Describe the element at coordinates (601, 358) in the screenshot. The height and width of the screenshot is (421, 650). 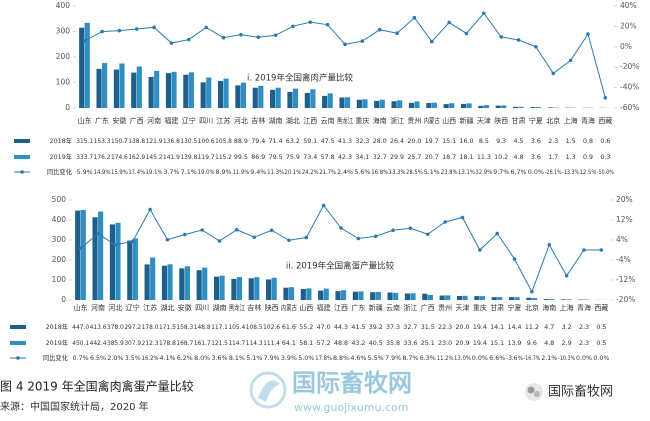
I see `table-cell: 0.0%` at that location.